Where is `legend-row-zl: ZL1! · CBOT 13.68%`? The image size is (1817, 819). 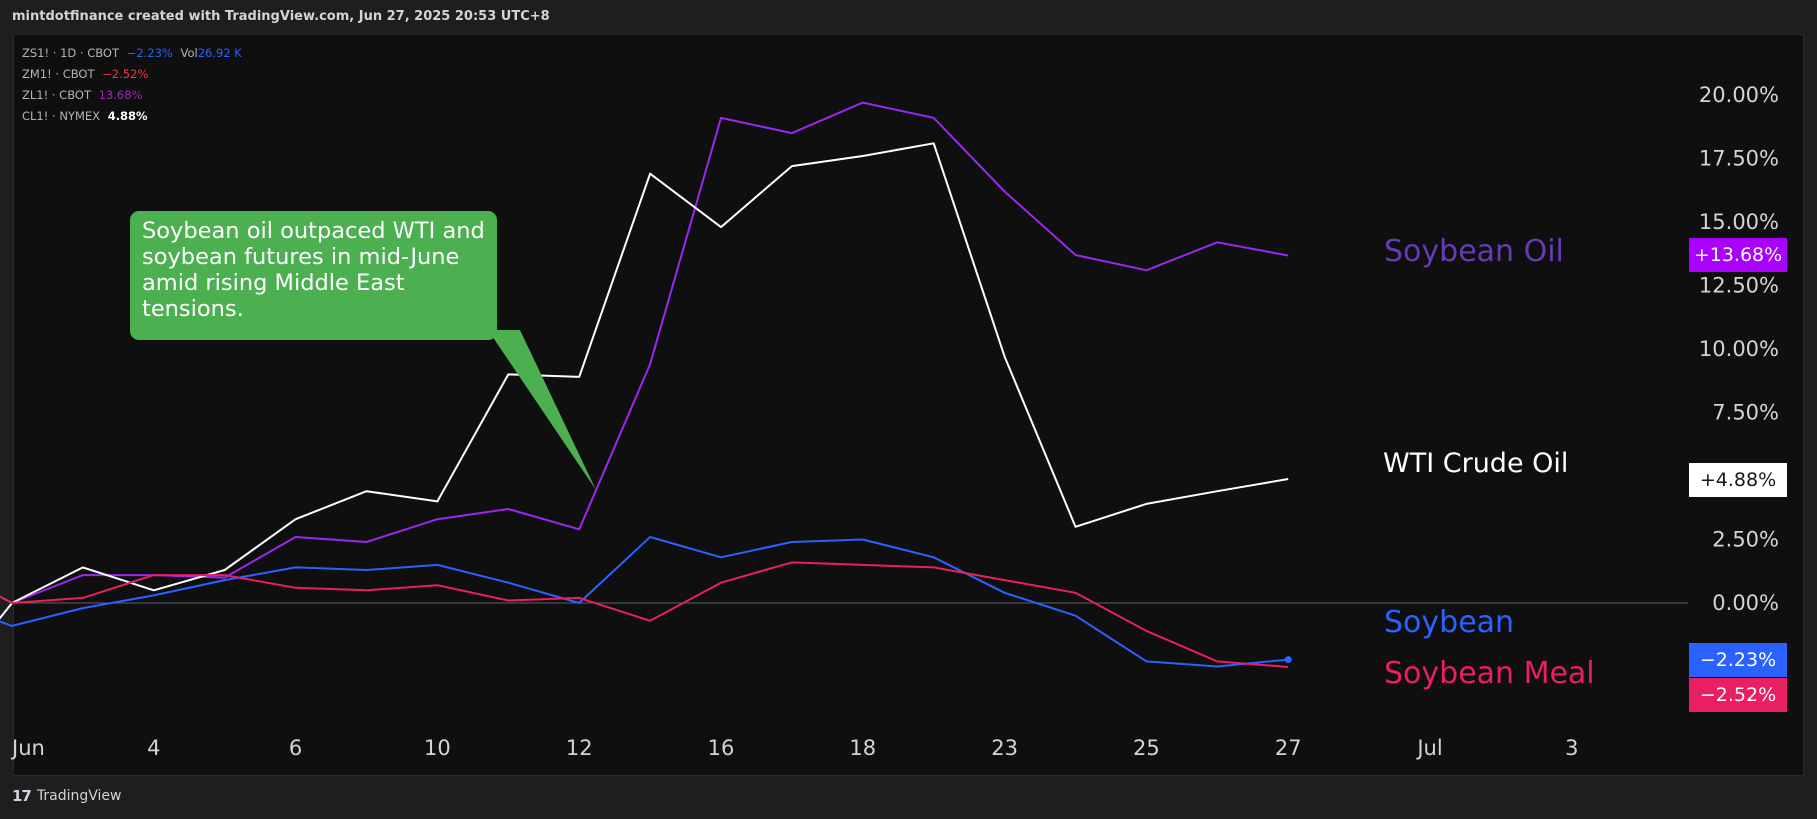 legend-row-zl: ZL1! · CBOT 13.68% is located at coordinates (134, 95).